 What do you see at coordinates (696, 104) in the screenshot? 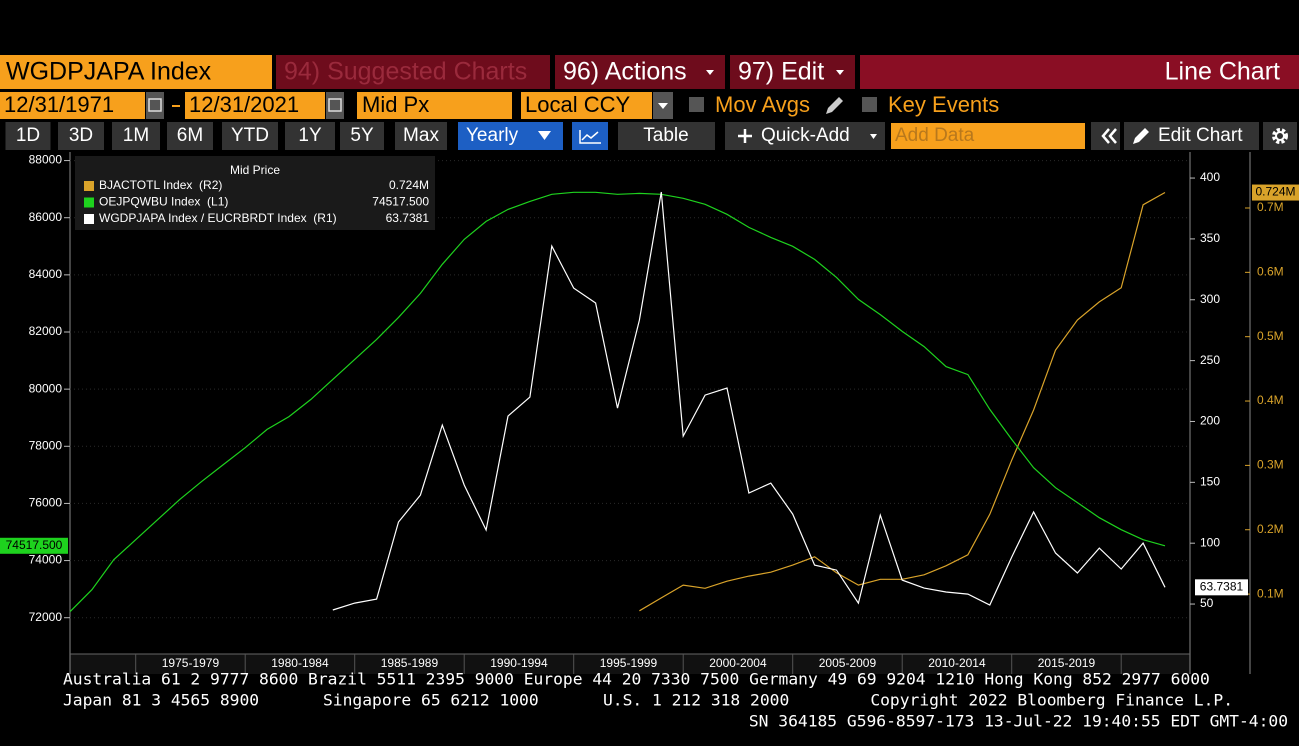
I see `mov-avgs-checkbox` at bounding box center [696, 104].